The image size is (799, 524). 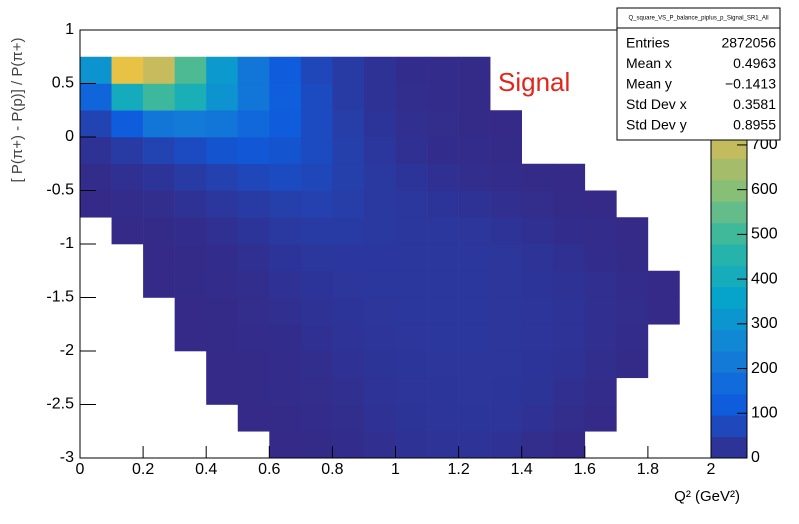 What do you see at coordinates (143, 469) in the screenshot?
I see `x-tick-label: 0.2` at bounding box center [143, 469].